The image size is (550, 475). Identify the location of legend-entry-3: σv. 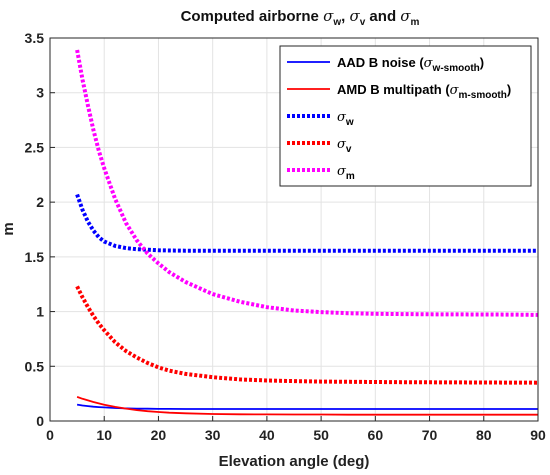
(344, 146).